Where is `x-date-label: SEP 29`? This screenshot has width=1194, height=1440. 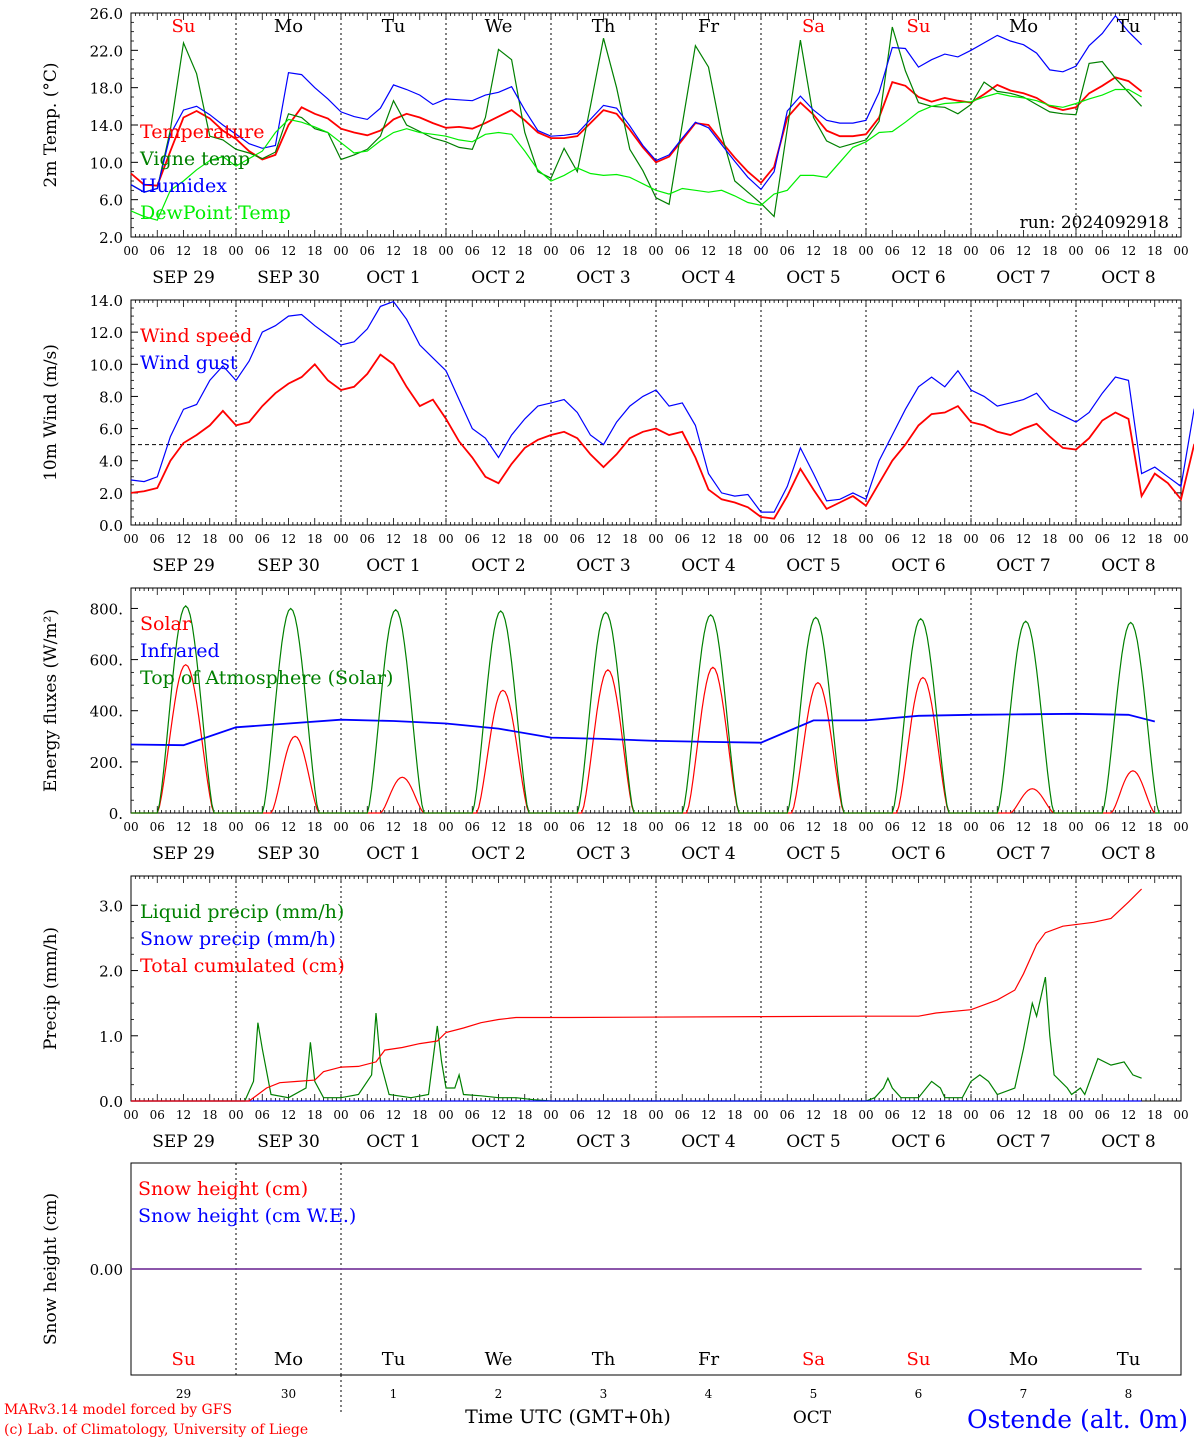 x-date-label: SEP 29 is located at coordinates (183, 278).